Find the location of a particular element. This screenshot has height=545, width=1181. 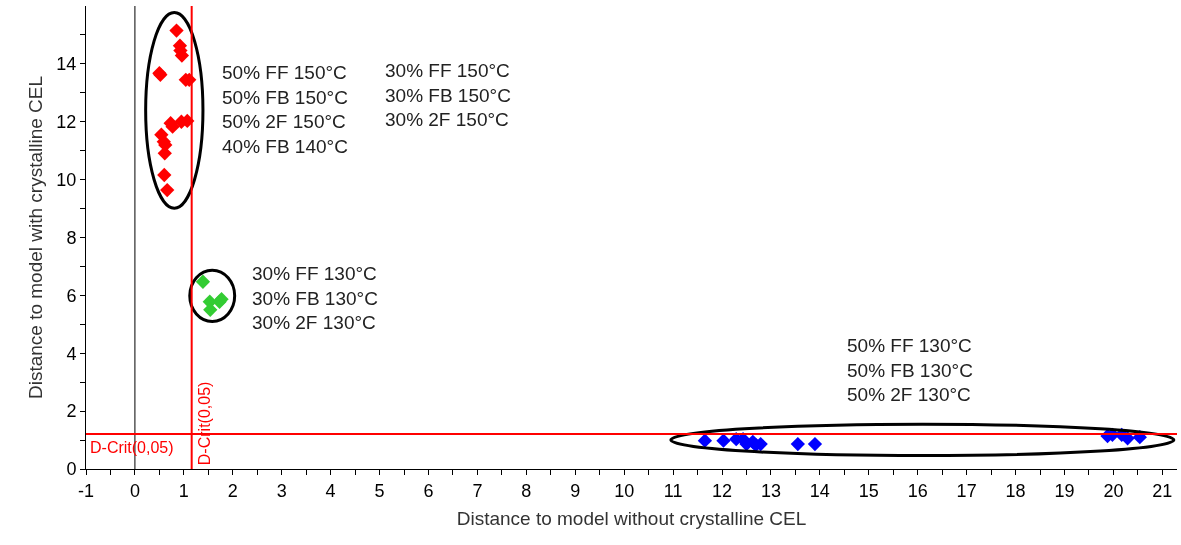

annotation: 50% FF 150°C 50% FB 150°C 50% 2F 150°C 40% FB 140°C is located at coordinates (285, 110).